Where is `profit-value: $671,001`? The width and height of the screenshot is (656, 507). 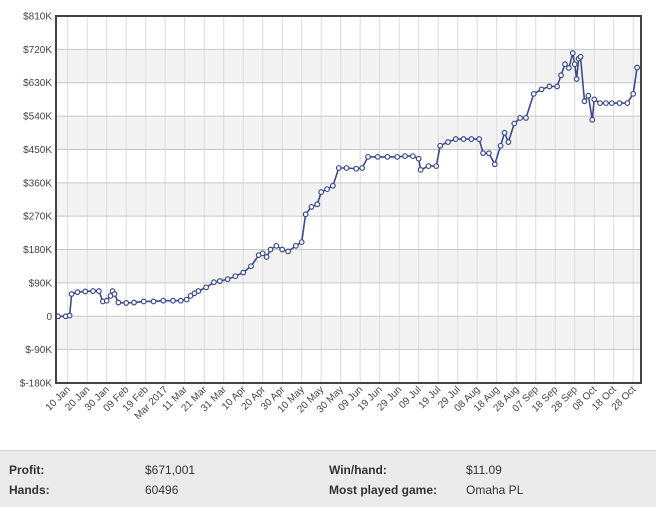
profit-value: $671,001 is located at coordinates (170, 470).